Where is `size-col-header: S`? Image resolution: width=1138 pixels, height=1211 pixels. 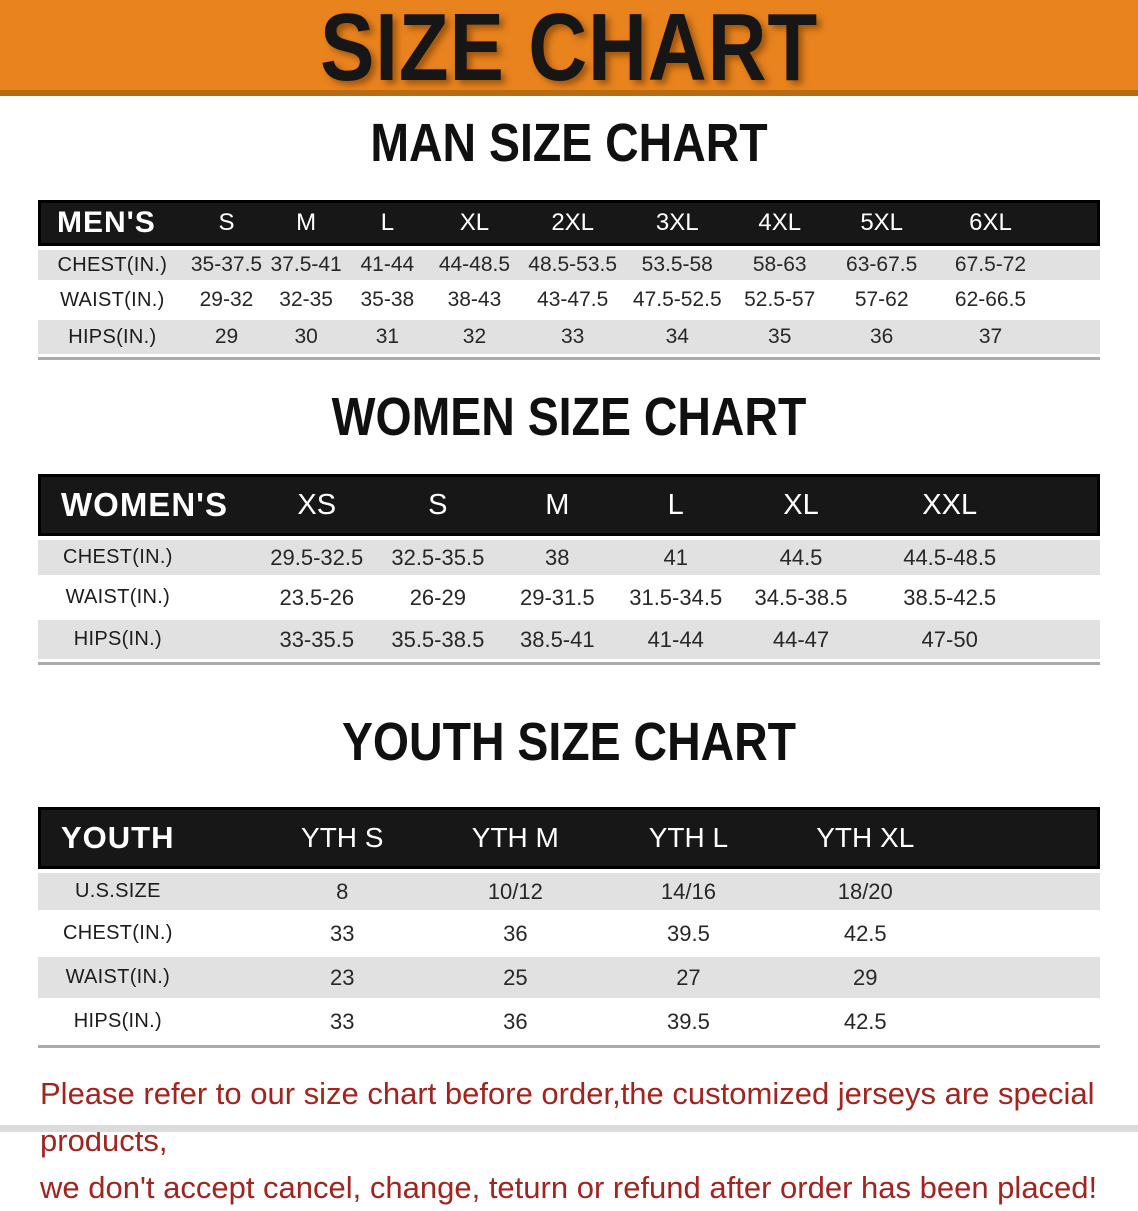 size-col-header: S is located at coordinates (437, 505).